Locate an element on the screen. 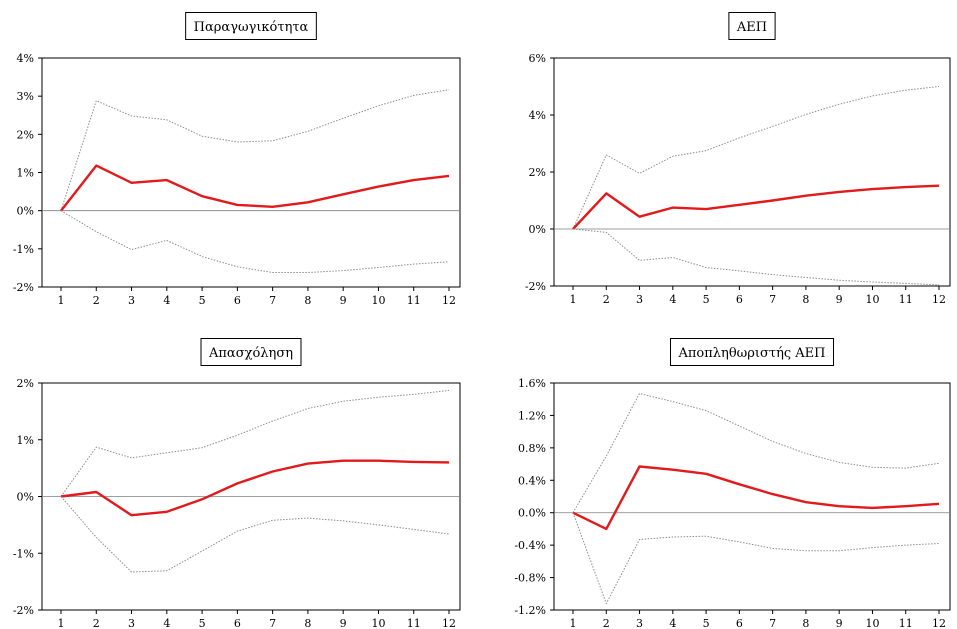 Image resolution: width=957 pixels, height=629 pixels. chart-title: Απασχόληση is located at coordinates (250, 353).